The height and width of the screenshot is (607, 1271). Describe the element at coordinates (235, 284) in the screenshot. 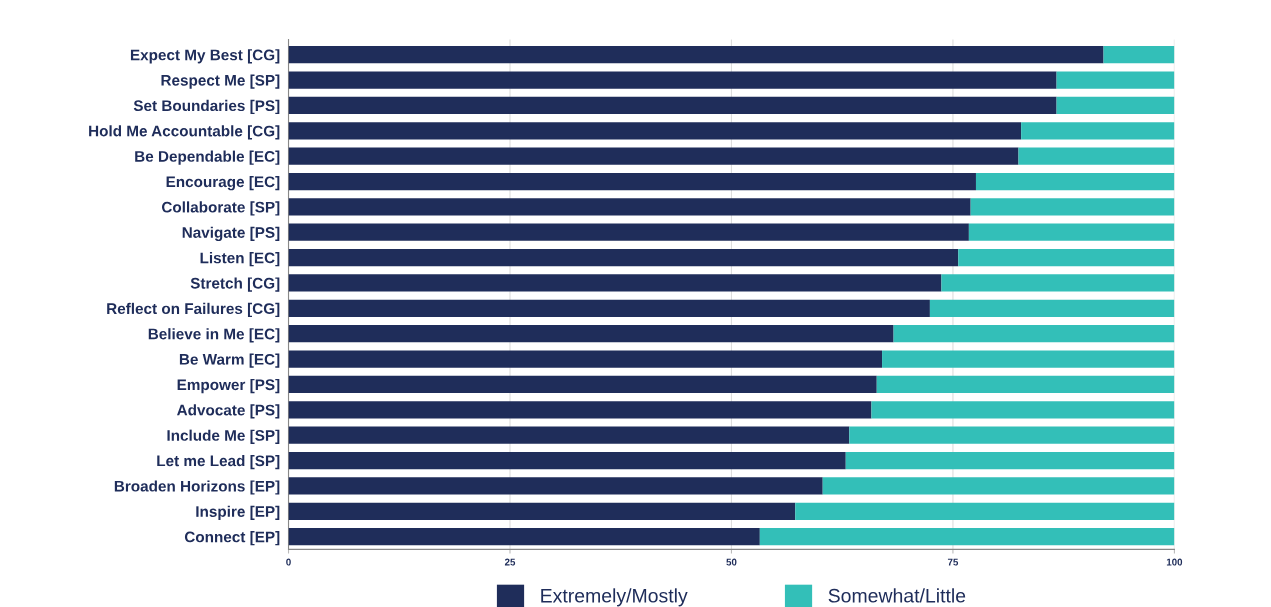

I see `y-tick-label: Stretch [CG]` at that location.